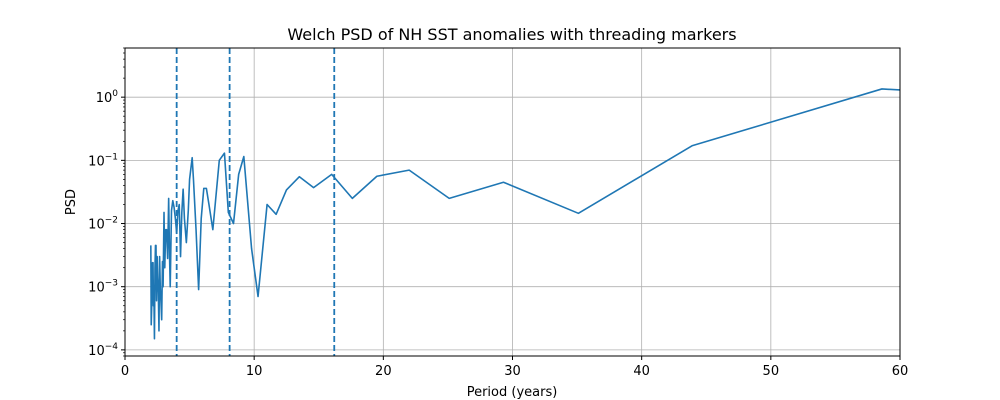 This screenshot has height=400, width=1000. What do you see at coordinates (512, 371) in the screenshot?
I see `x-tick-label: 30` at bounding box center [512, 371].